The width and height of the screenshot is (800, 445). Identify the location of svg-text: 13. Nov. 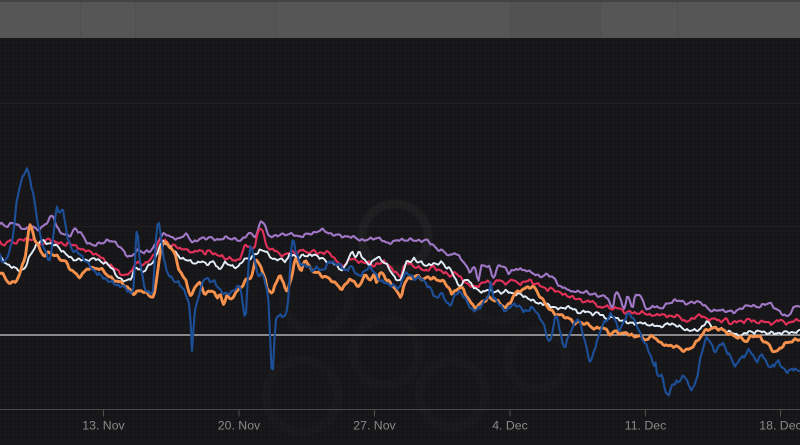
(103, 426).